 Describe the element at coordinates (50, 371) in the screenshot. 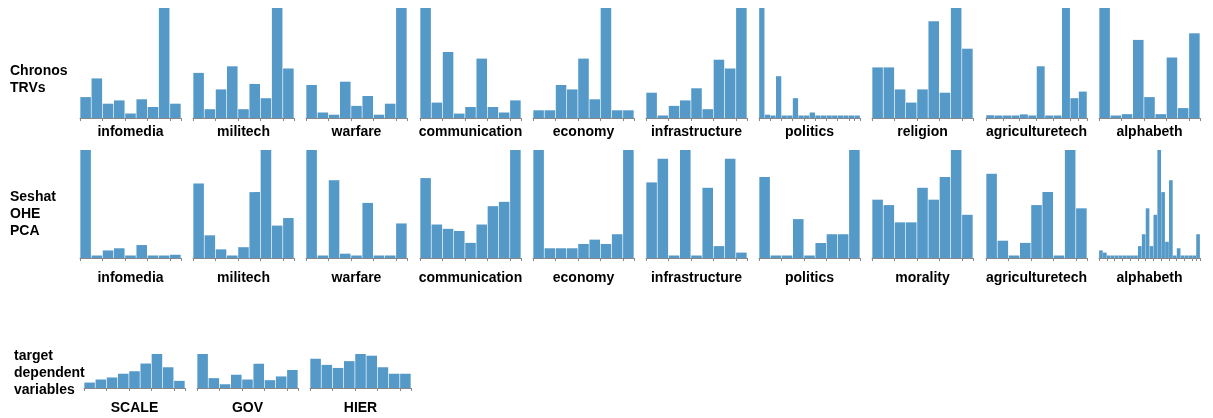

I see `y-axis-title: target dependent variables` at that location.